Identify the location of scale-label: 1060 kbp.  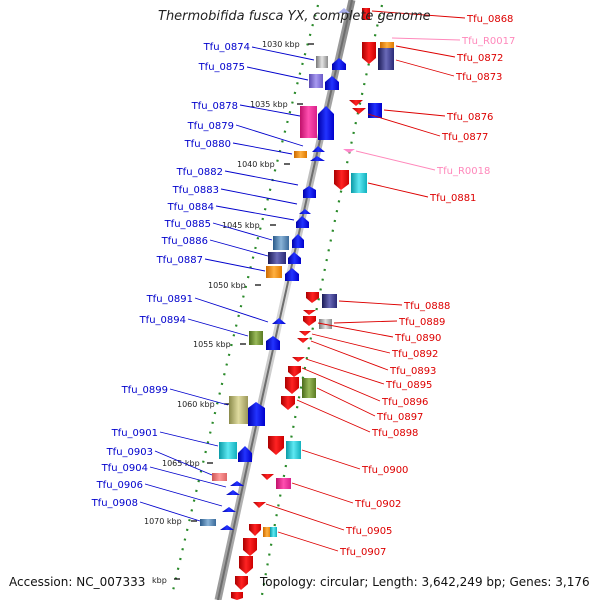
(196, 404).